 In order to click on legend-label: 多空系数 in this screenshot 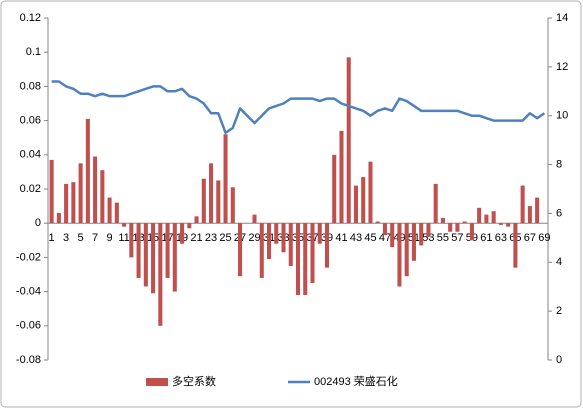, I will do `click(194, 381)`.